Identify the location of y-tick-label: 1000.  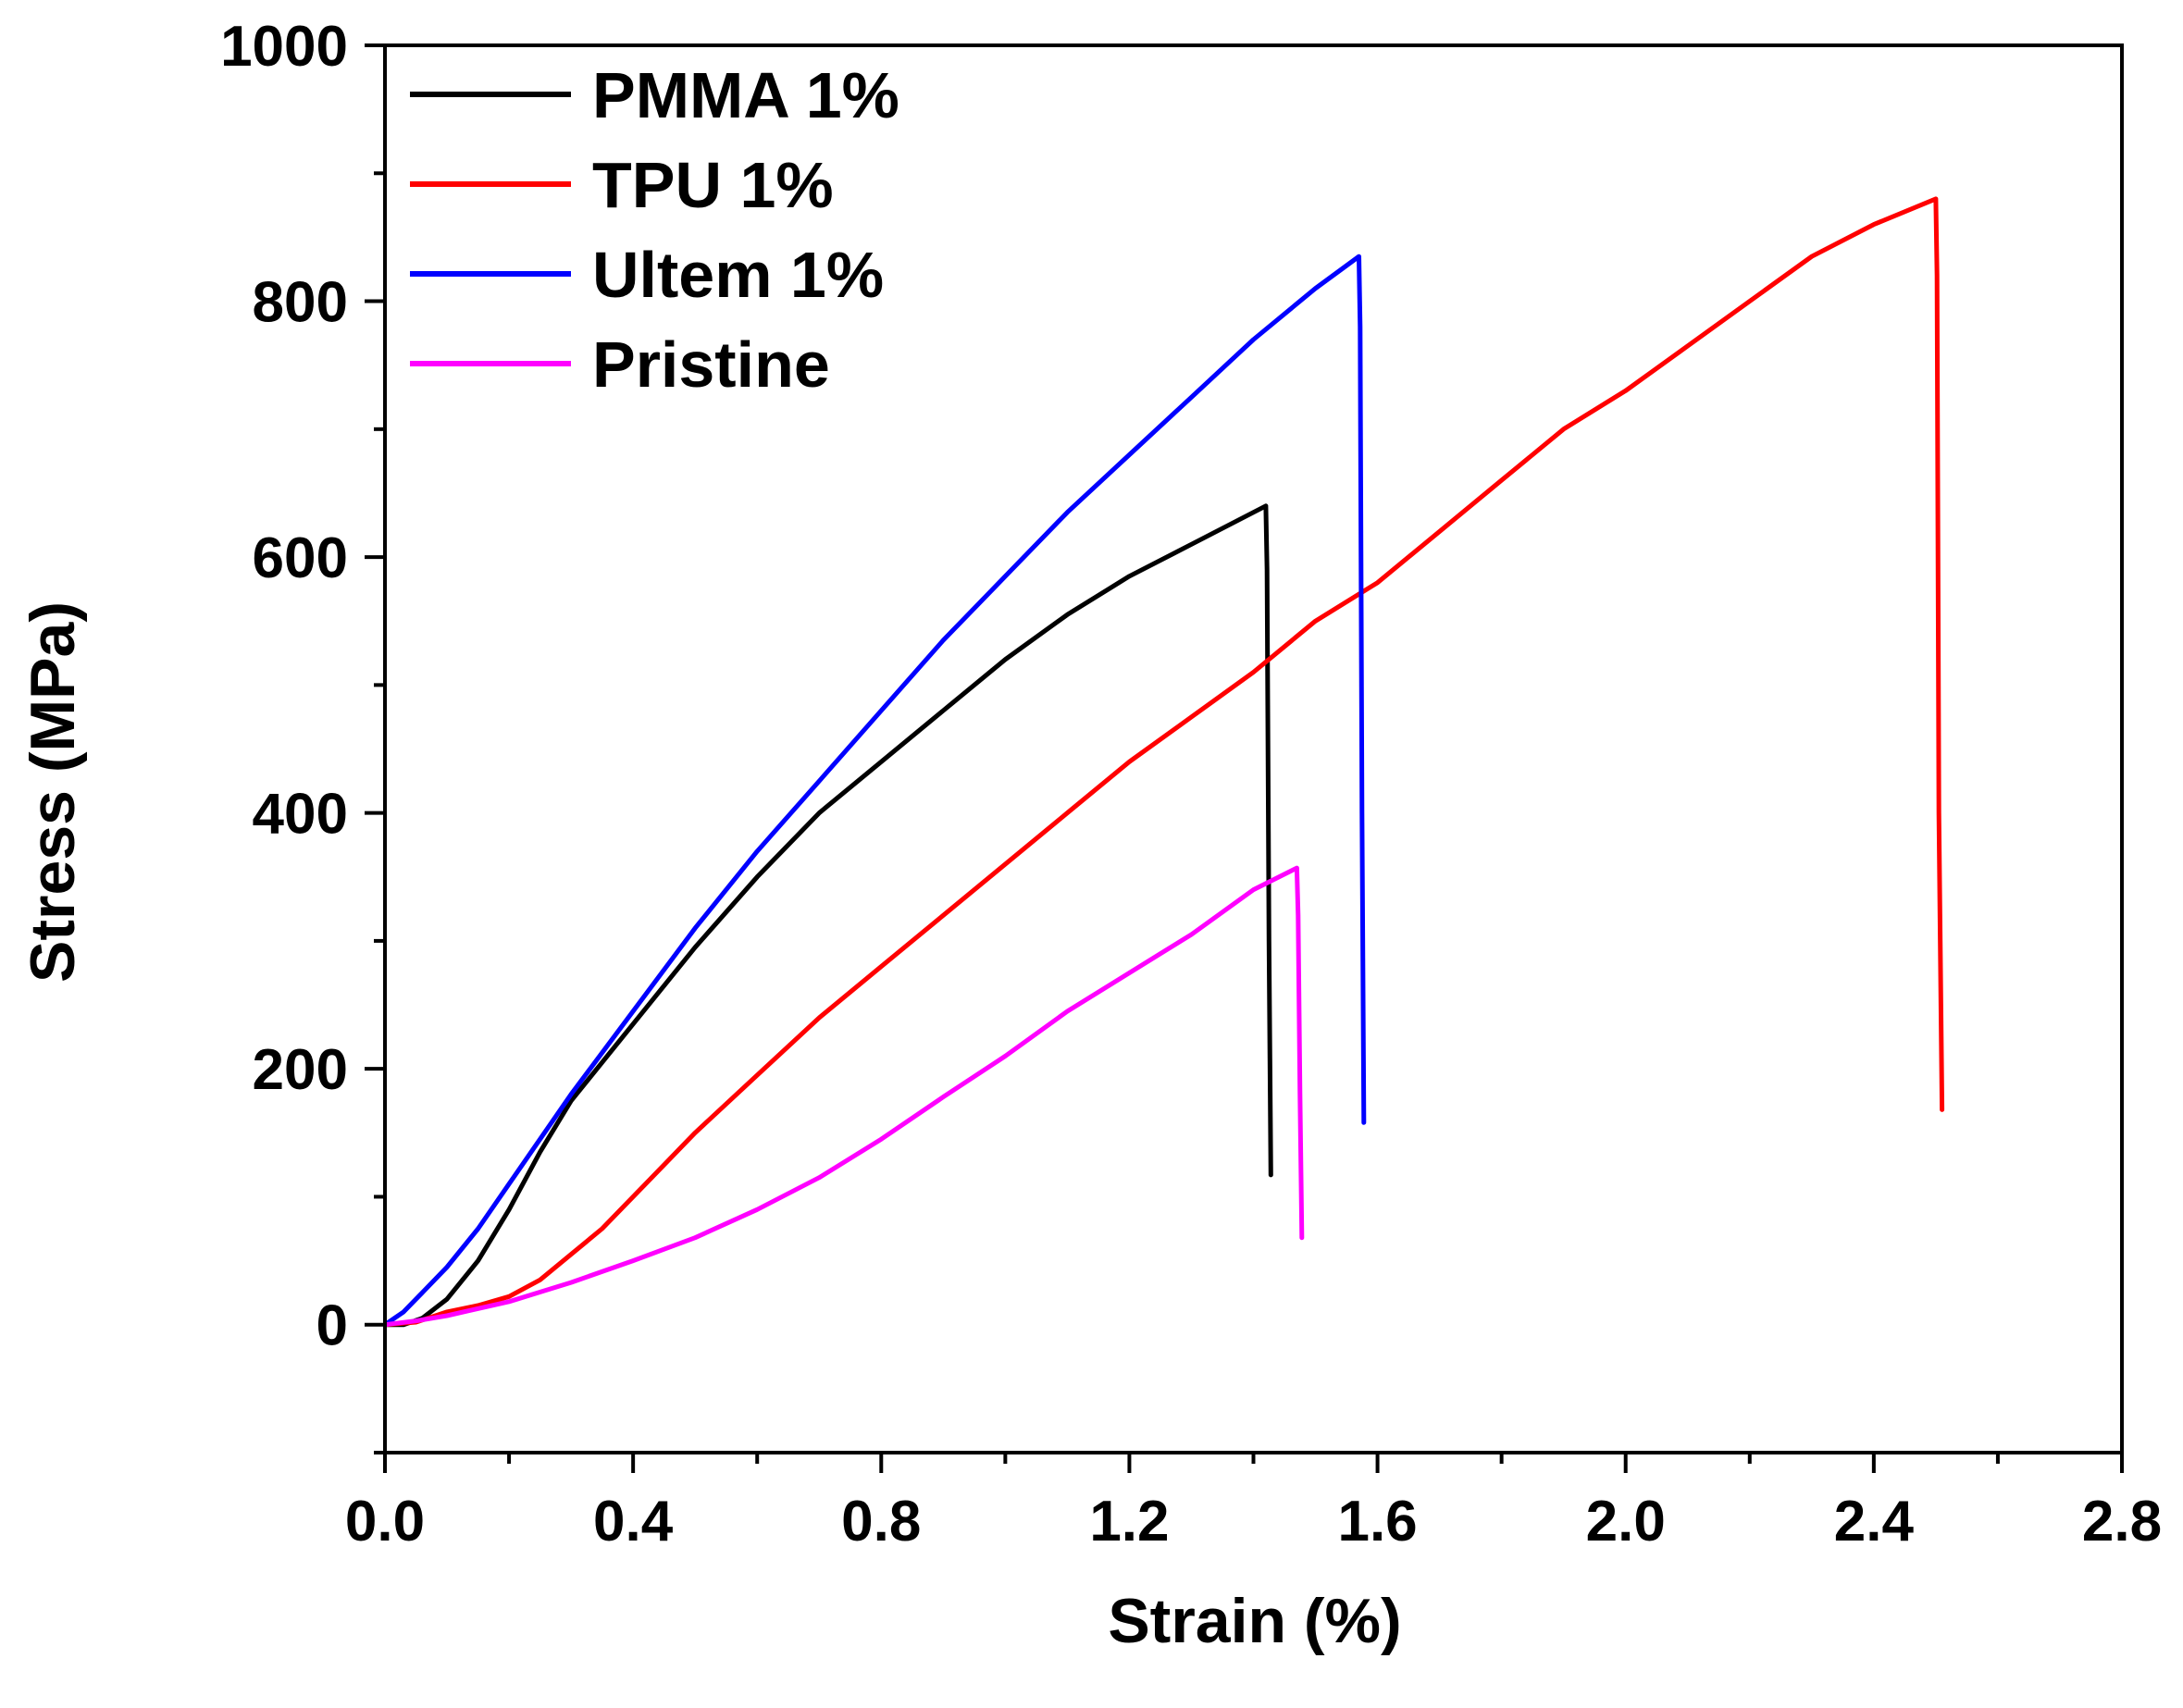
(284, 47).